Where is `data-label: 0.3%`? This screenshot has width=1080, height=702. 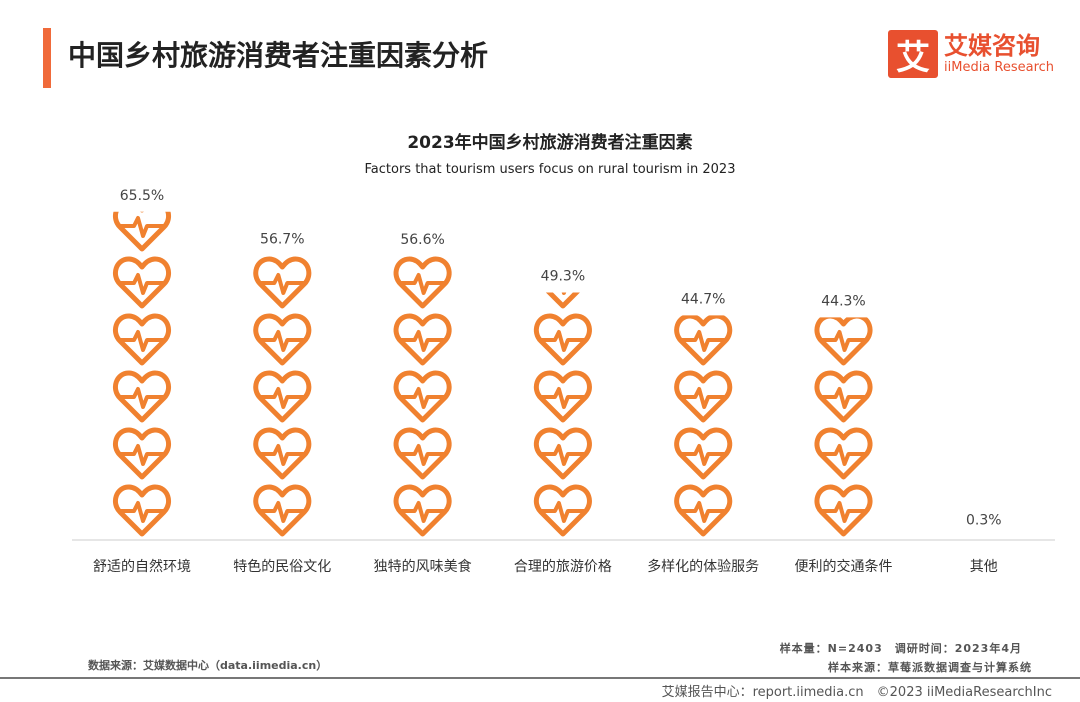 data-label: 0.3% is located at coordinates (984, 521).